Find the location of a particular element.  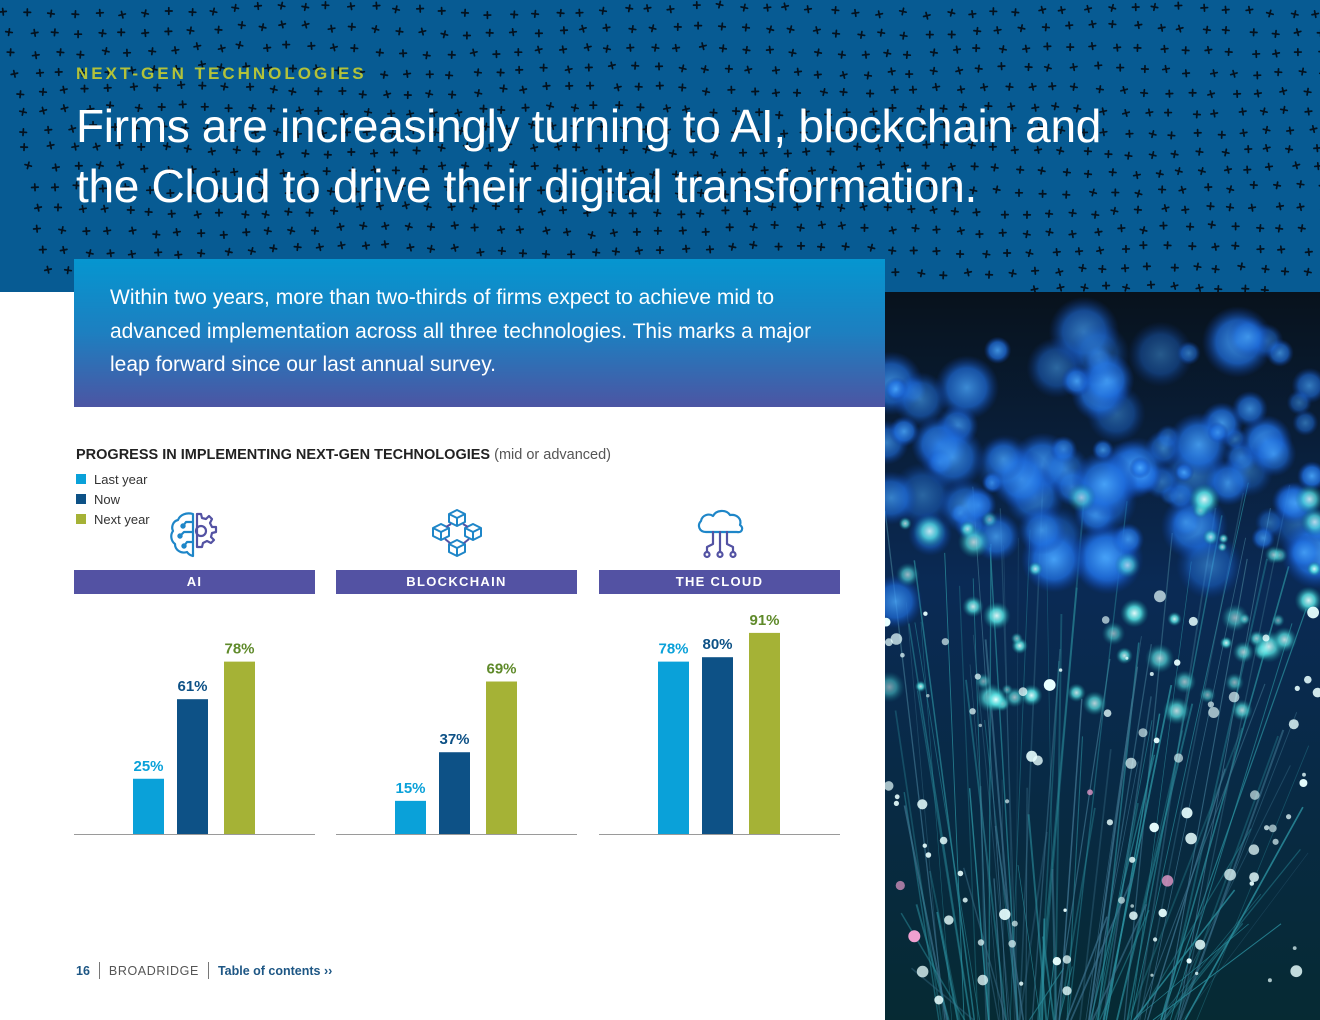

legend-item-last-year: Last year is located at coordinates (113, 479).